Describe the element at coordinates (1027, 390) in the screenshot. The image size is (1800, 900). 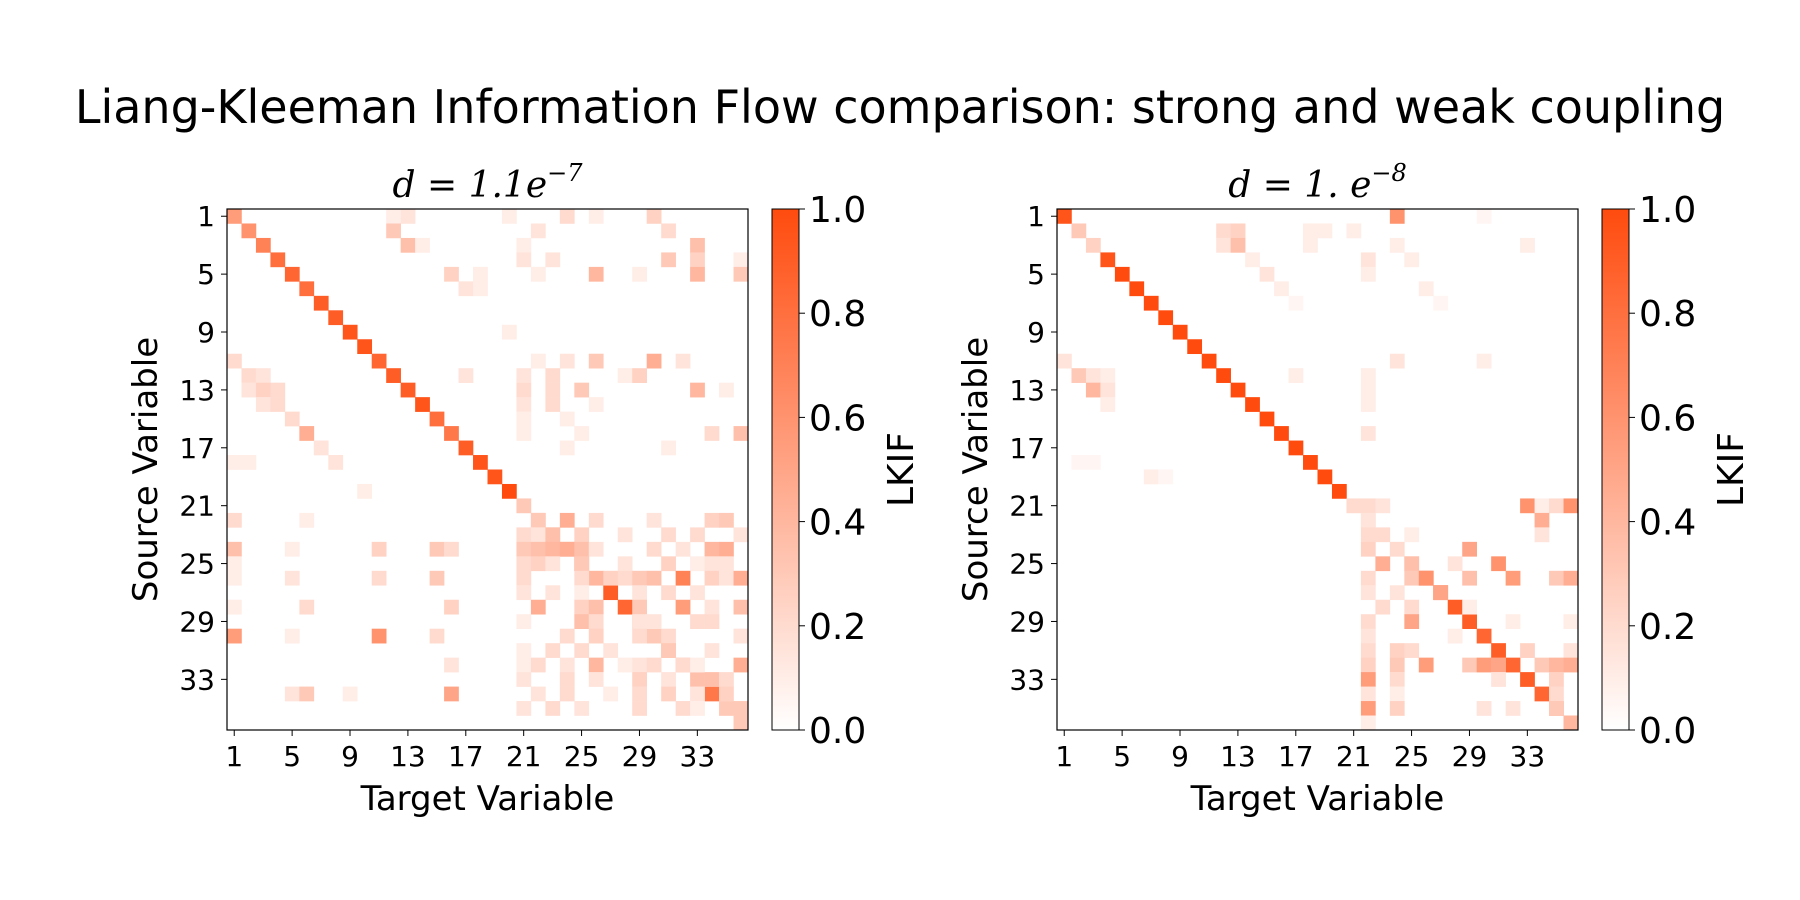
I see `y-tick-label: 13` at that location.